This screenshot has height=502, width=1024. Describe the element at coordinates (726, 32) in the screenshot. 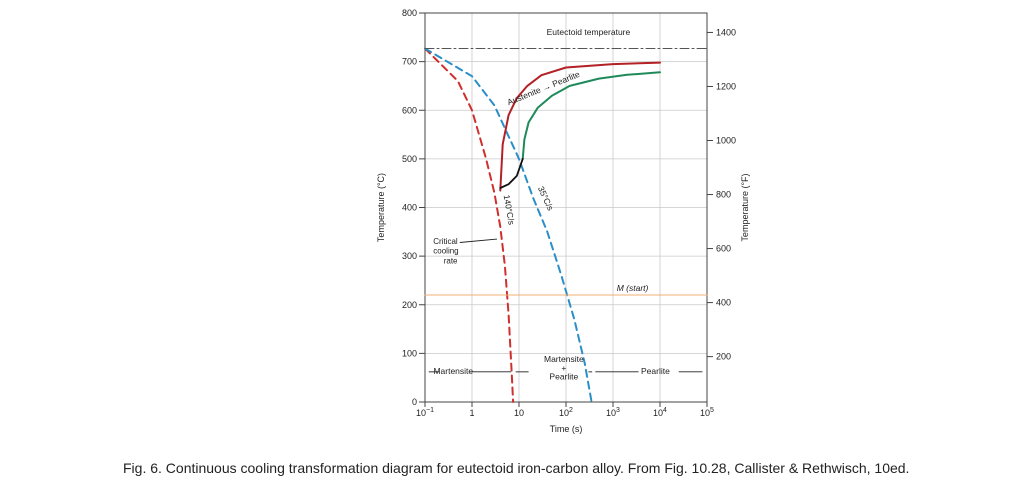

I see `y2-tick-label: 1400` at that location.